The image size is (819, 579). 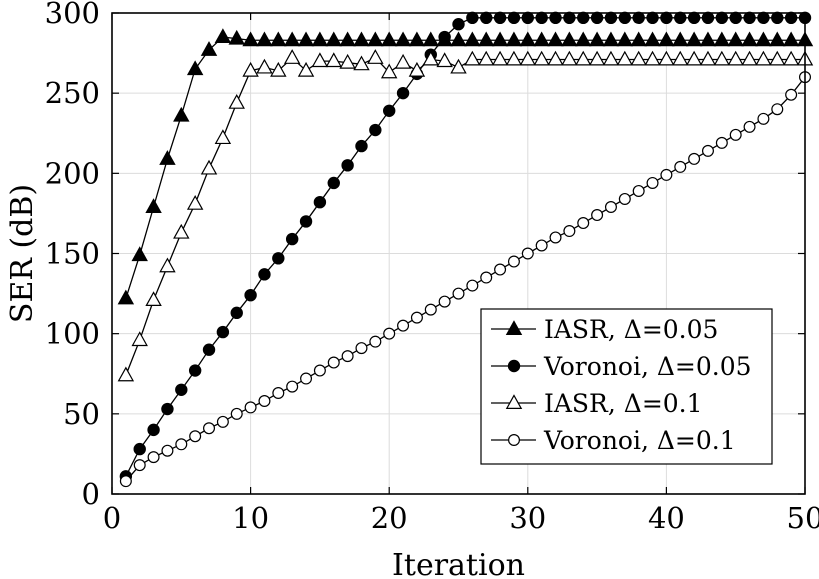 I want to click on x-tick-label: 10, so click(x=250, y=518).